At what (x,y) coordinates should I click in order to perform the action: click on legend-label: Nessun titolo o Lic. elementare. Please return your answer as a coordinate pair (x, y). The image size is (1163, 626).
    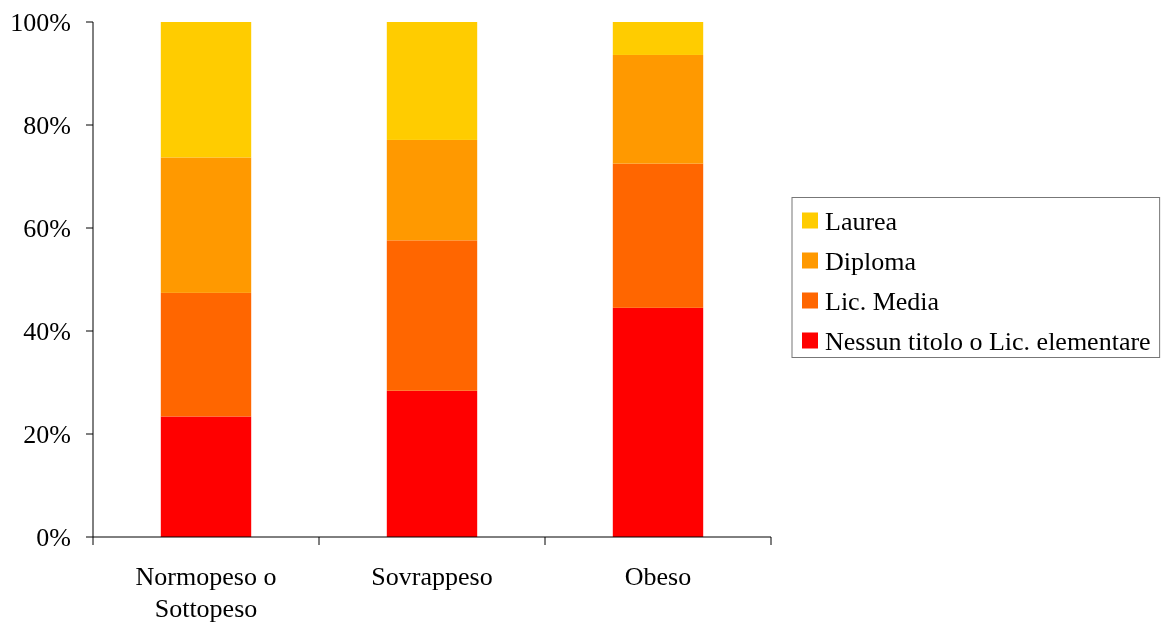
    Looking at the image, I should click on (988, 341).